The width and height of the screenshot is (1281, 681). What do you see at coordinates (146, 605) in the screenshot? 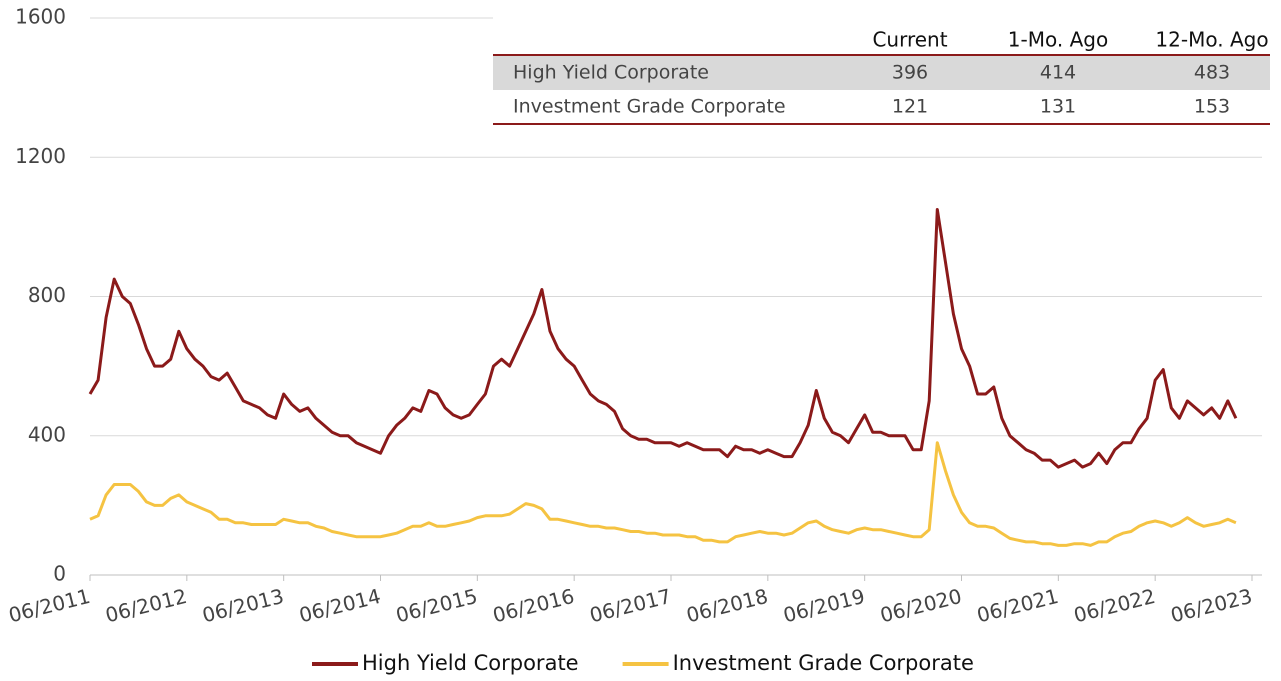
I see `x-tick-label: 06/2012` at bounding box center [146, 605].